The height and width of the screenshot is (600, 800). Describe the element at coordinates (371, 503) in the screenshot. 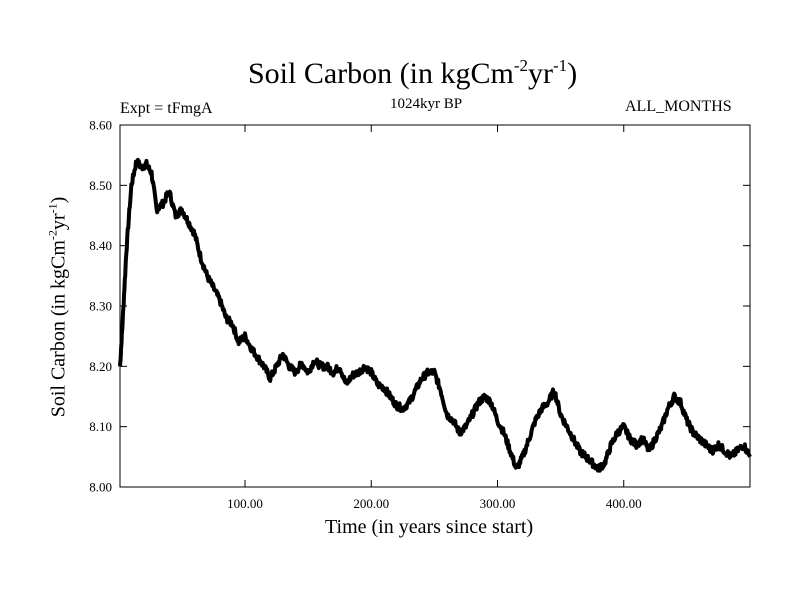

I see `x-tick-label: 200.00` at that location.